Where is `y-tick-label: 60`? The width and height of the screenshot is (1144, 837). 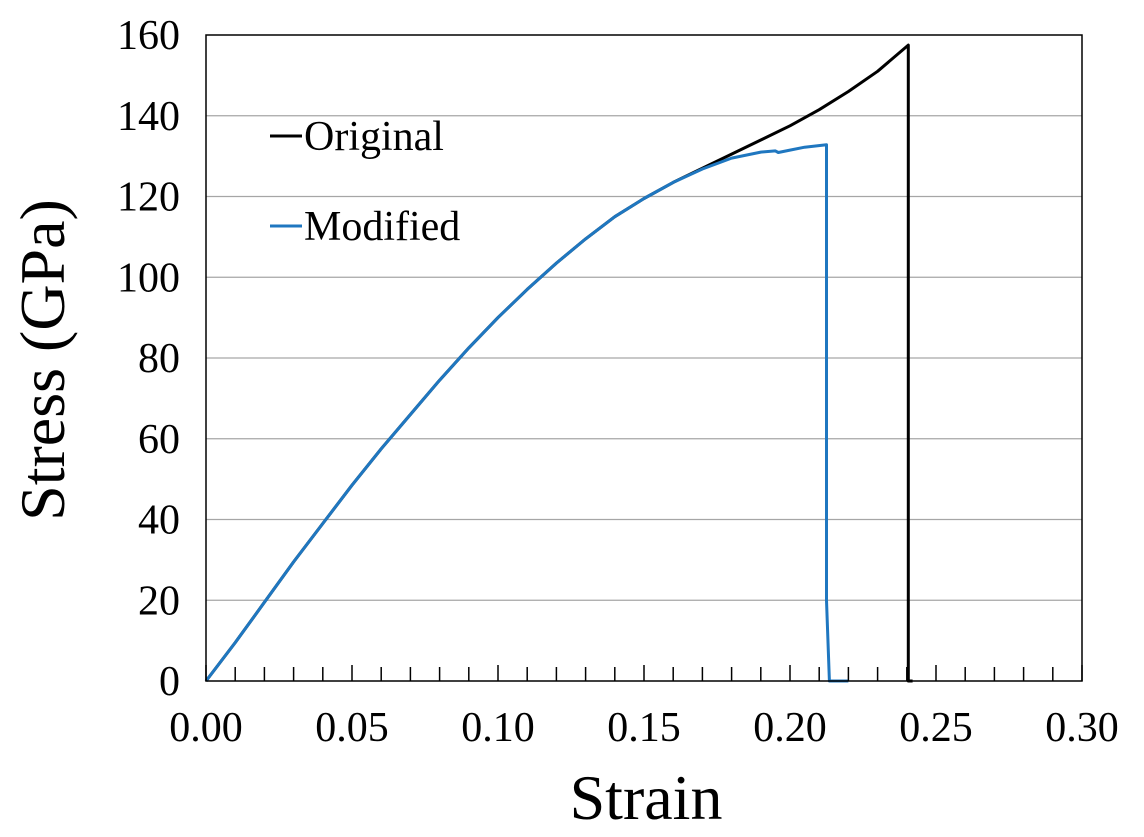 y-tick-label: 60 is located at coordinates (159, 440).